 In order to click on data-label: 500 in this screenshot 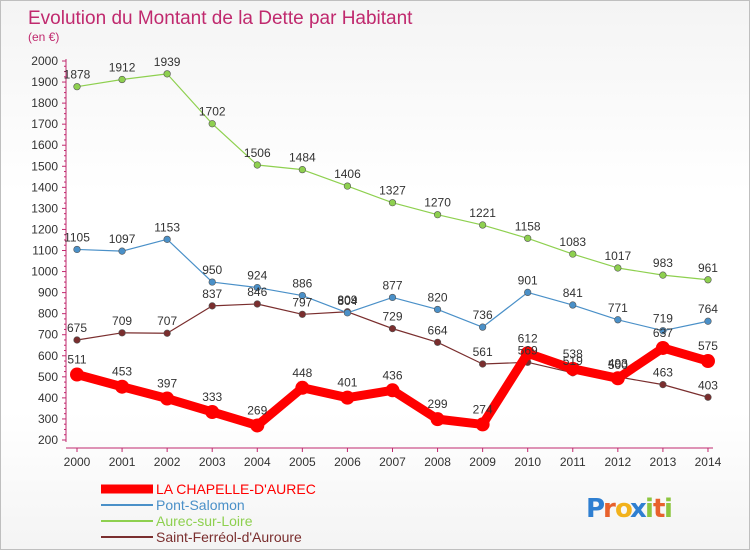, I will do `click(618, 365)`.